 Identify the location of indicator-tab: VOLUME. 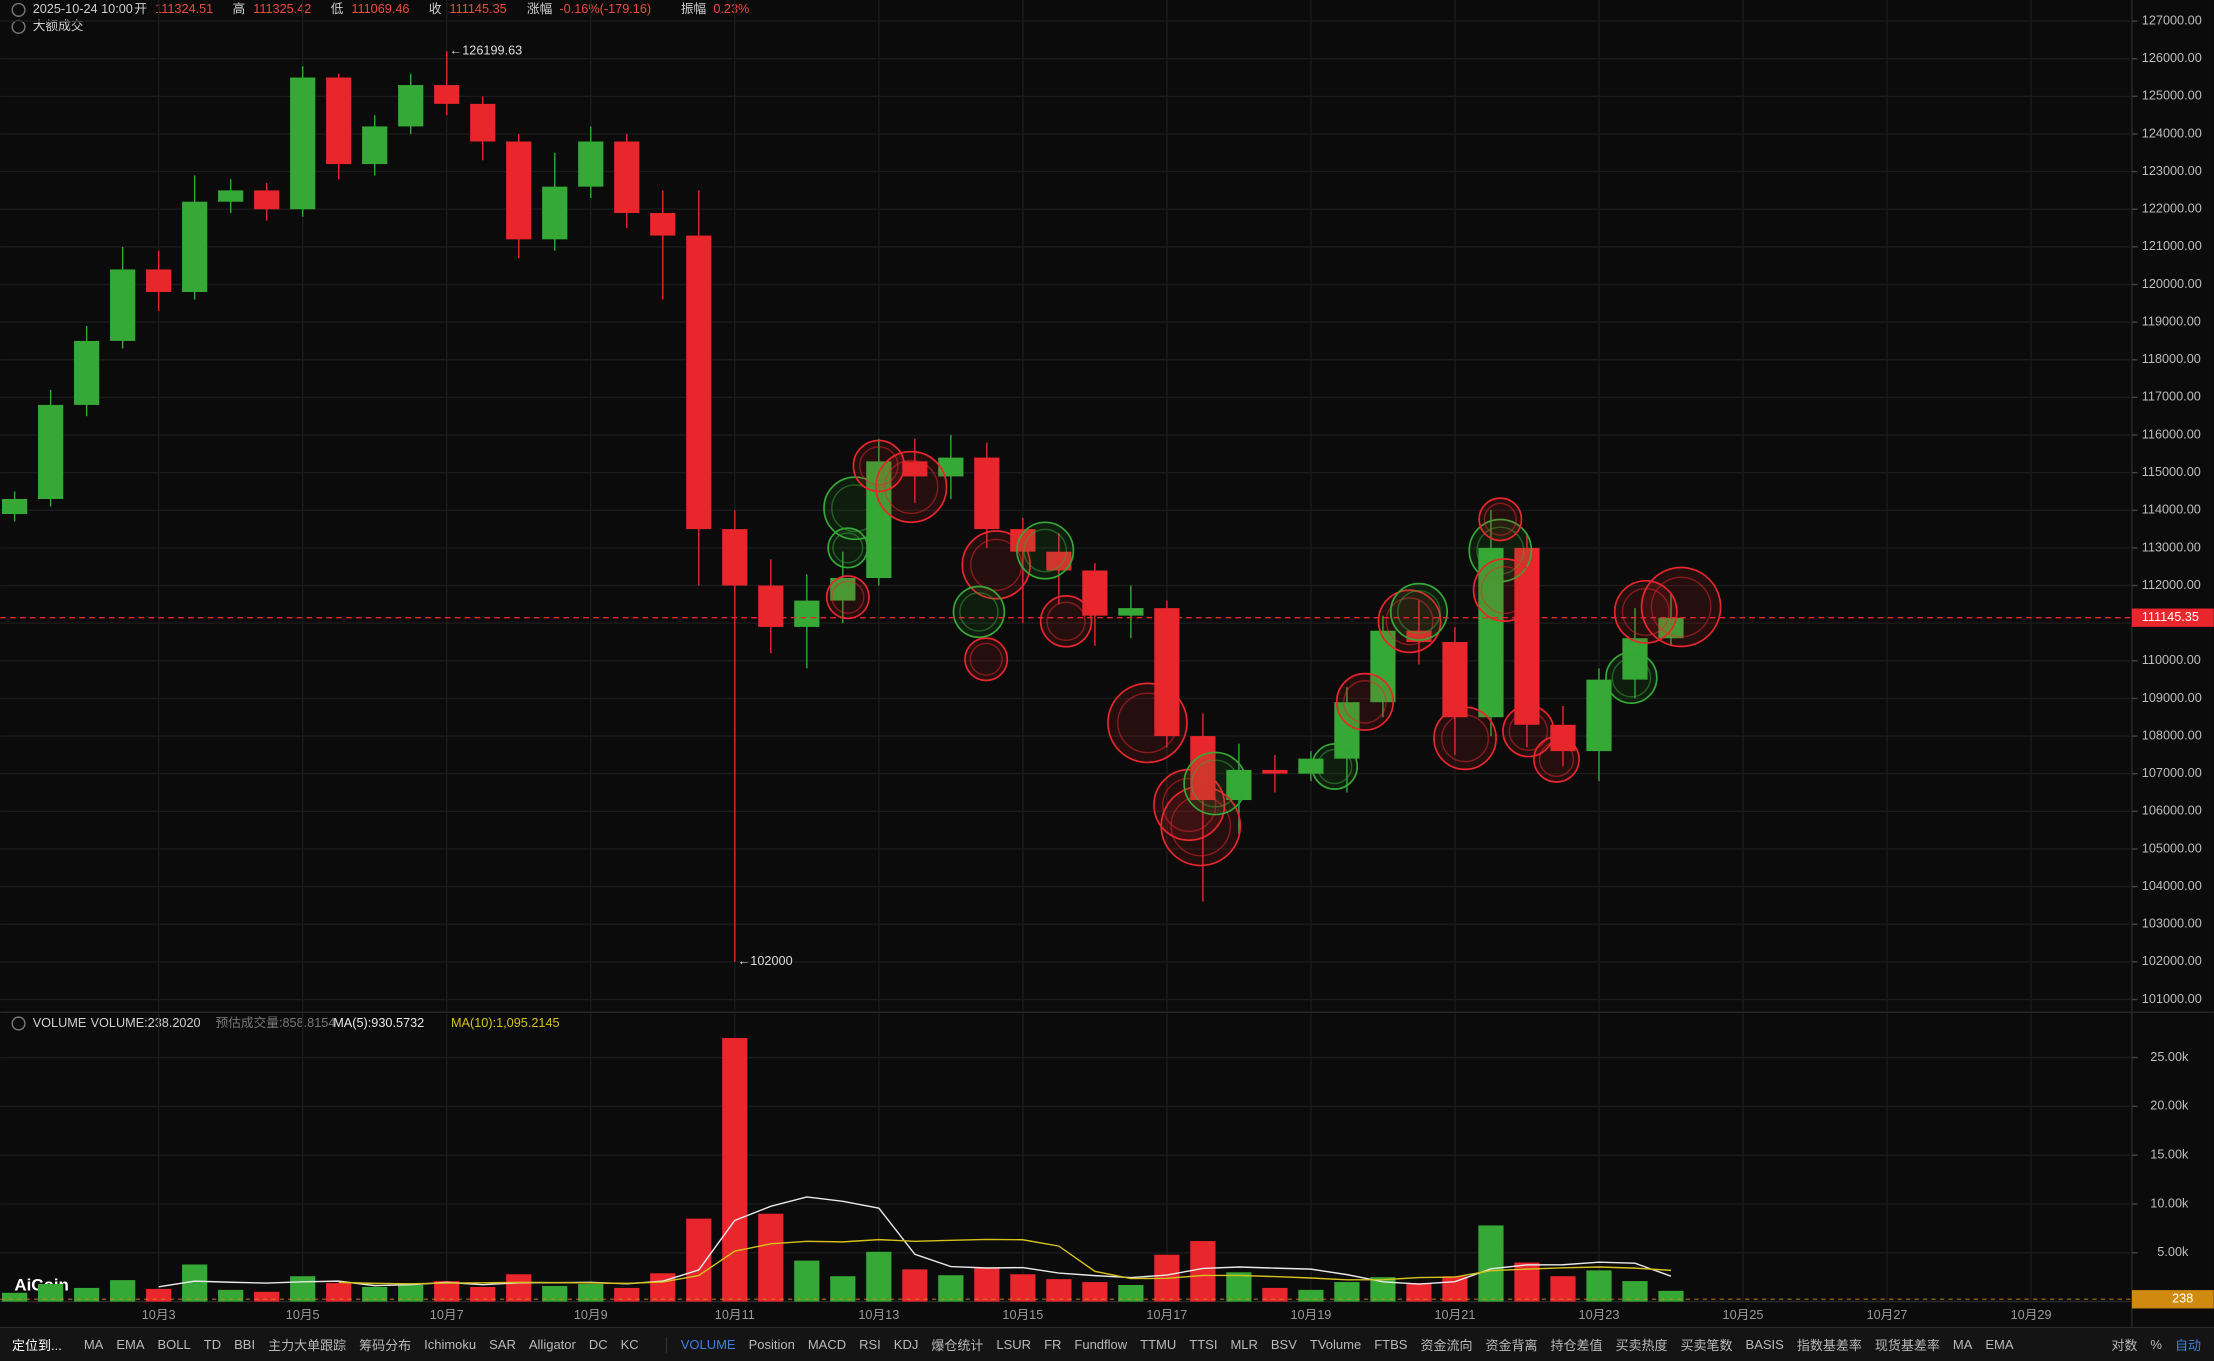
(708, 1344).